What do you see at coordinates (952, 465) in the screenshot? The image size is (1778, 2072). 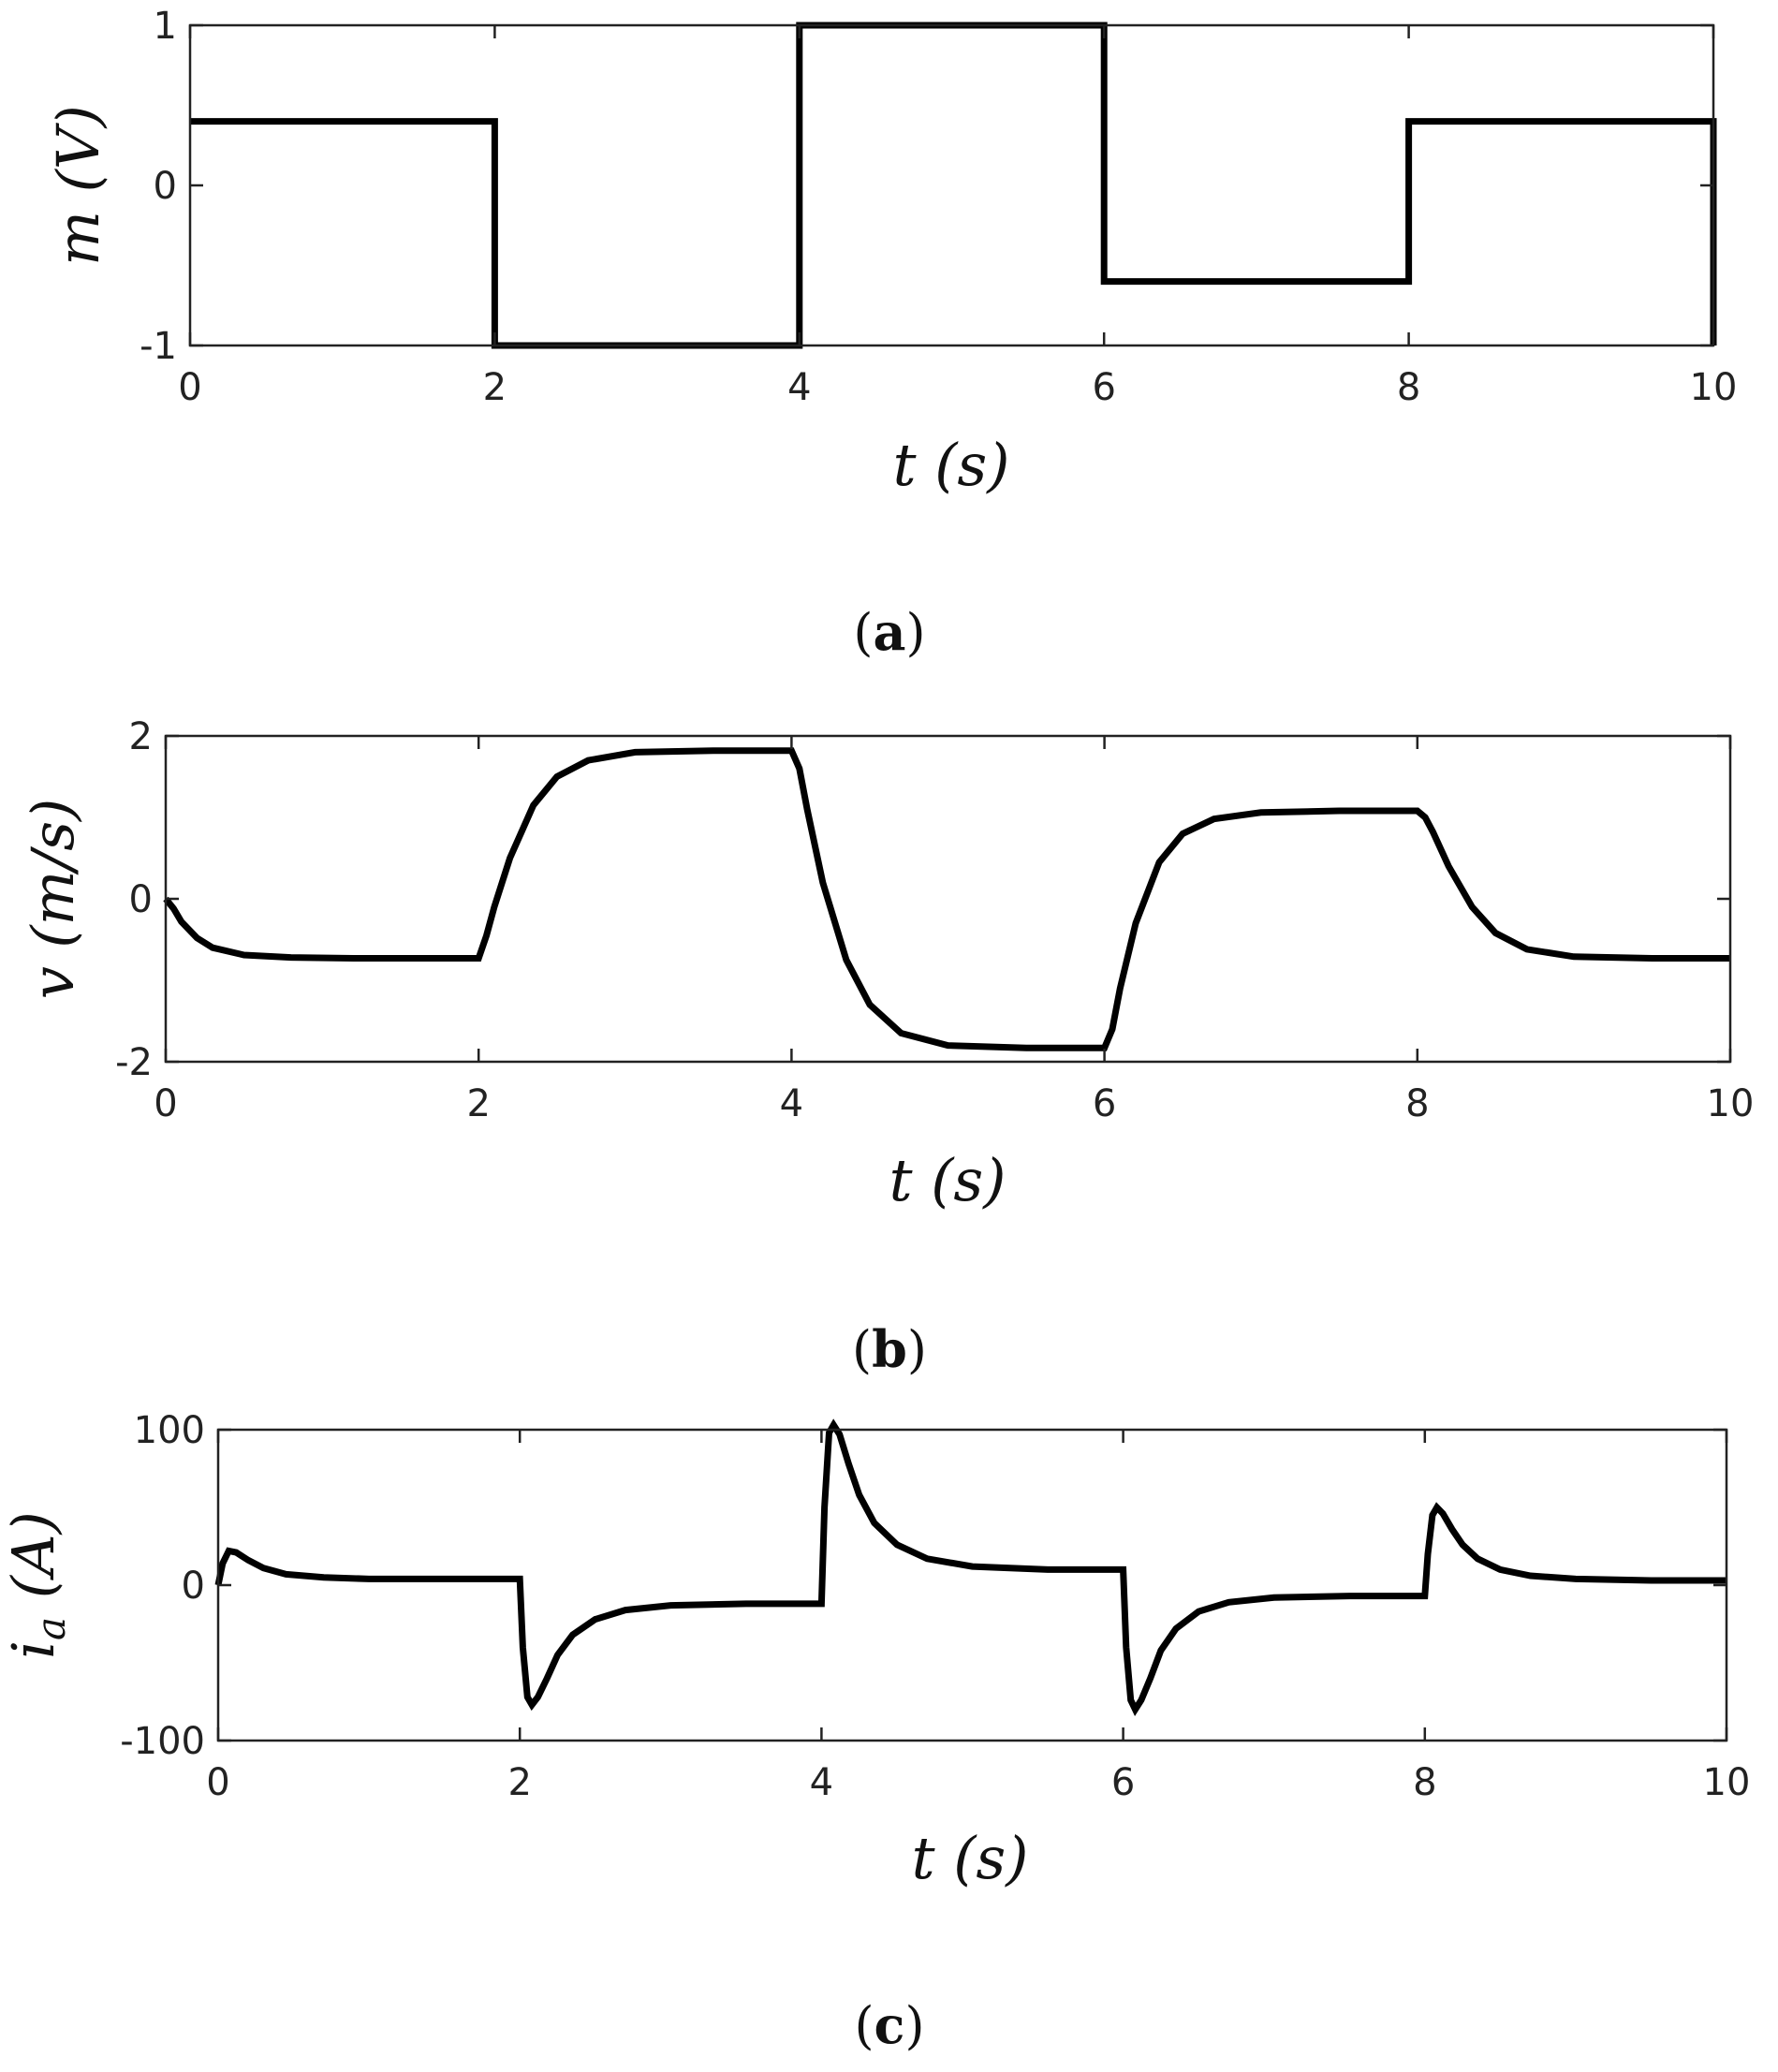 I see `panel-a-x-axis-label: t (s)` at bounding box center [952, 465].